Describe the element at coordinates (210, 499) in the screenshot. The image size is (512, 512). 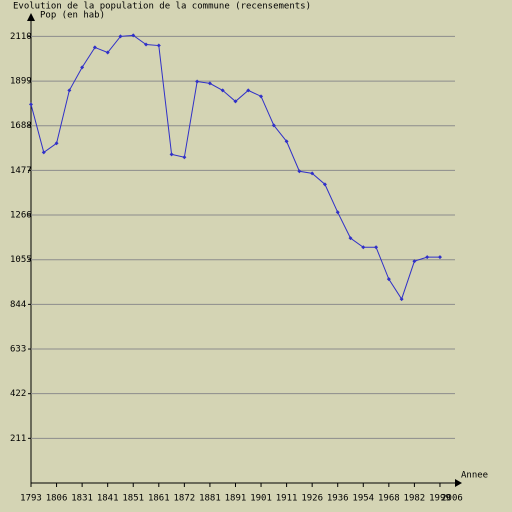
I see `x-tick-label: 1881` at that location.